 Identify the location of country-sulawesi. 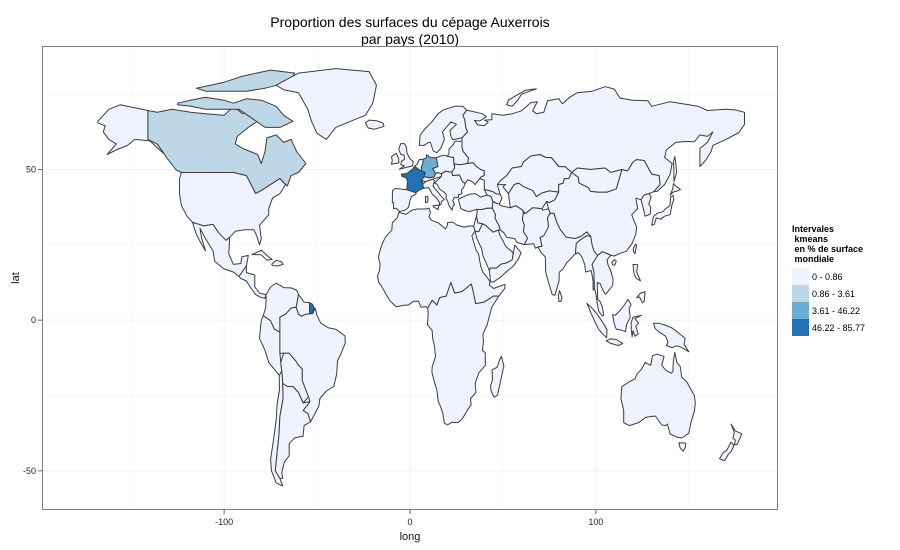
(636, 326).